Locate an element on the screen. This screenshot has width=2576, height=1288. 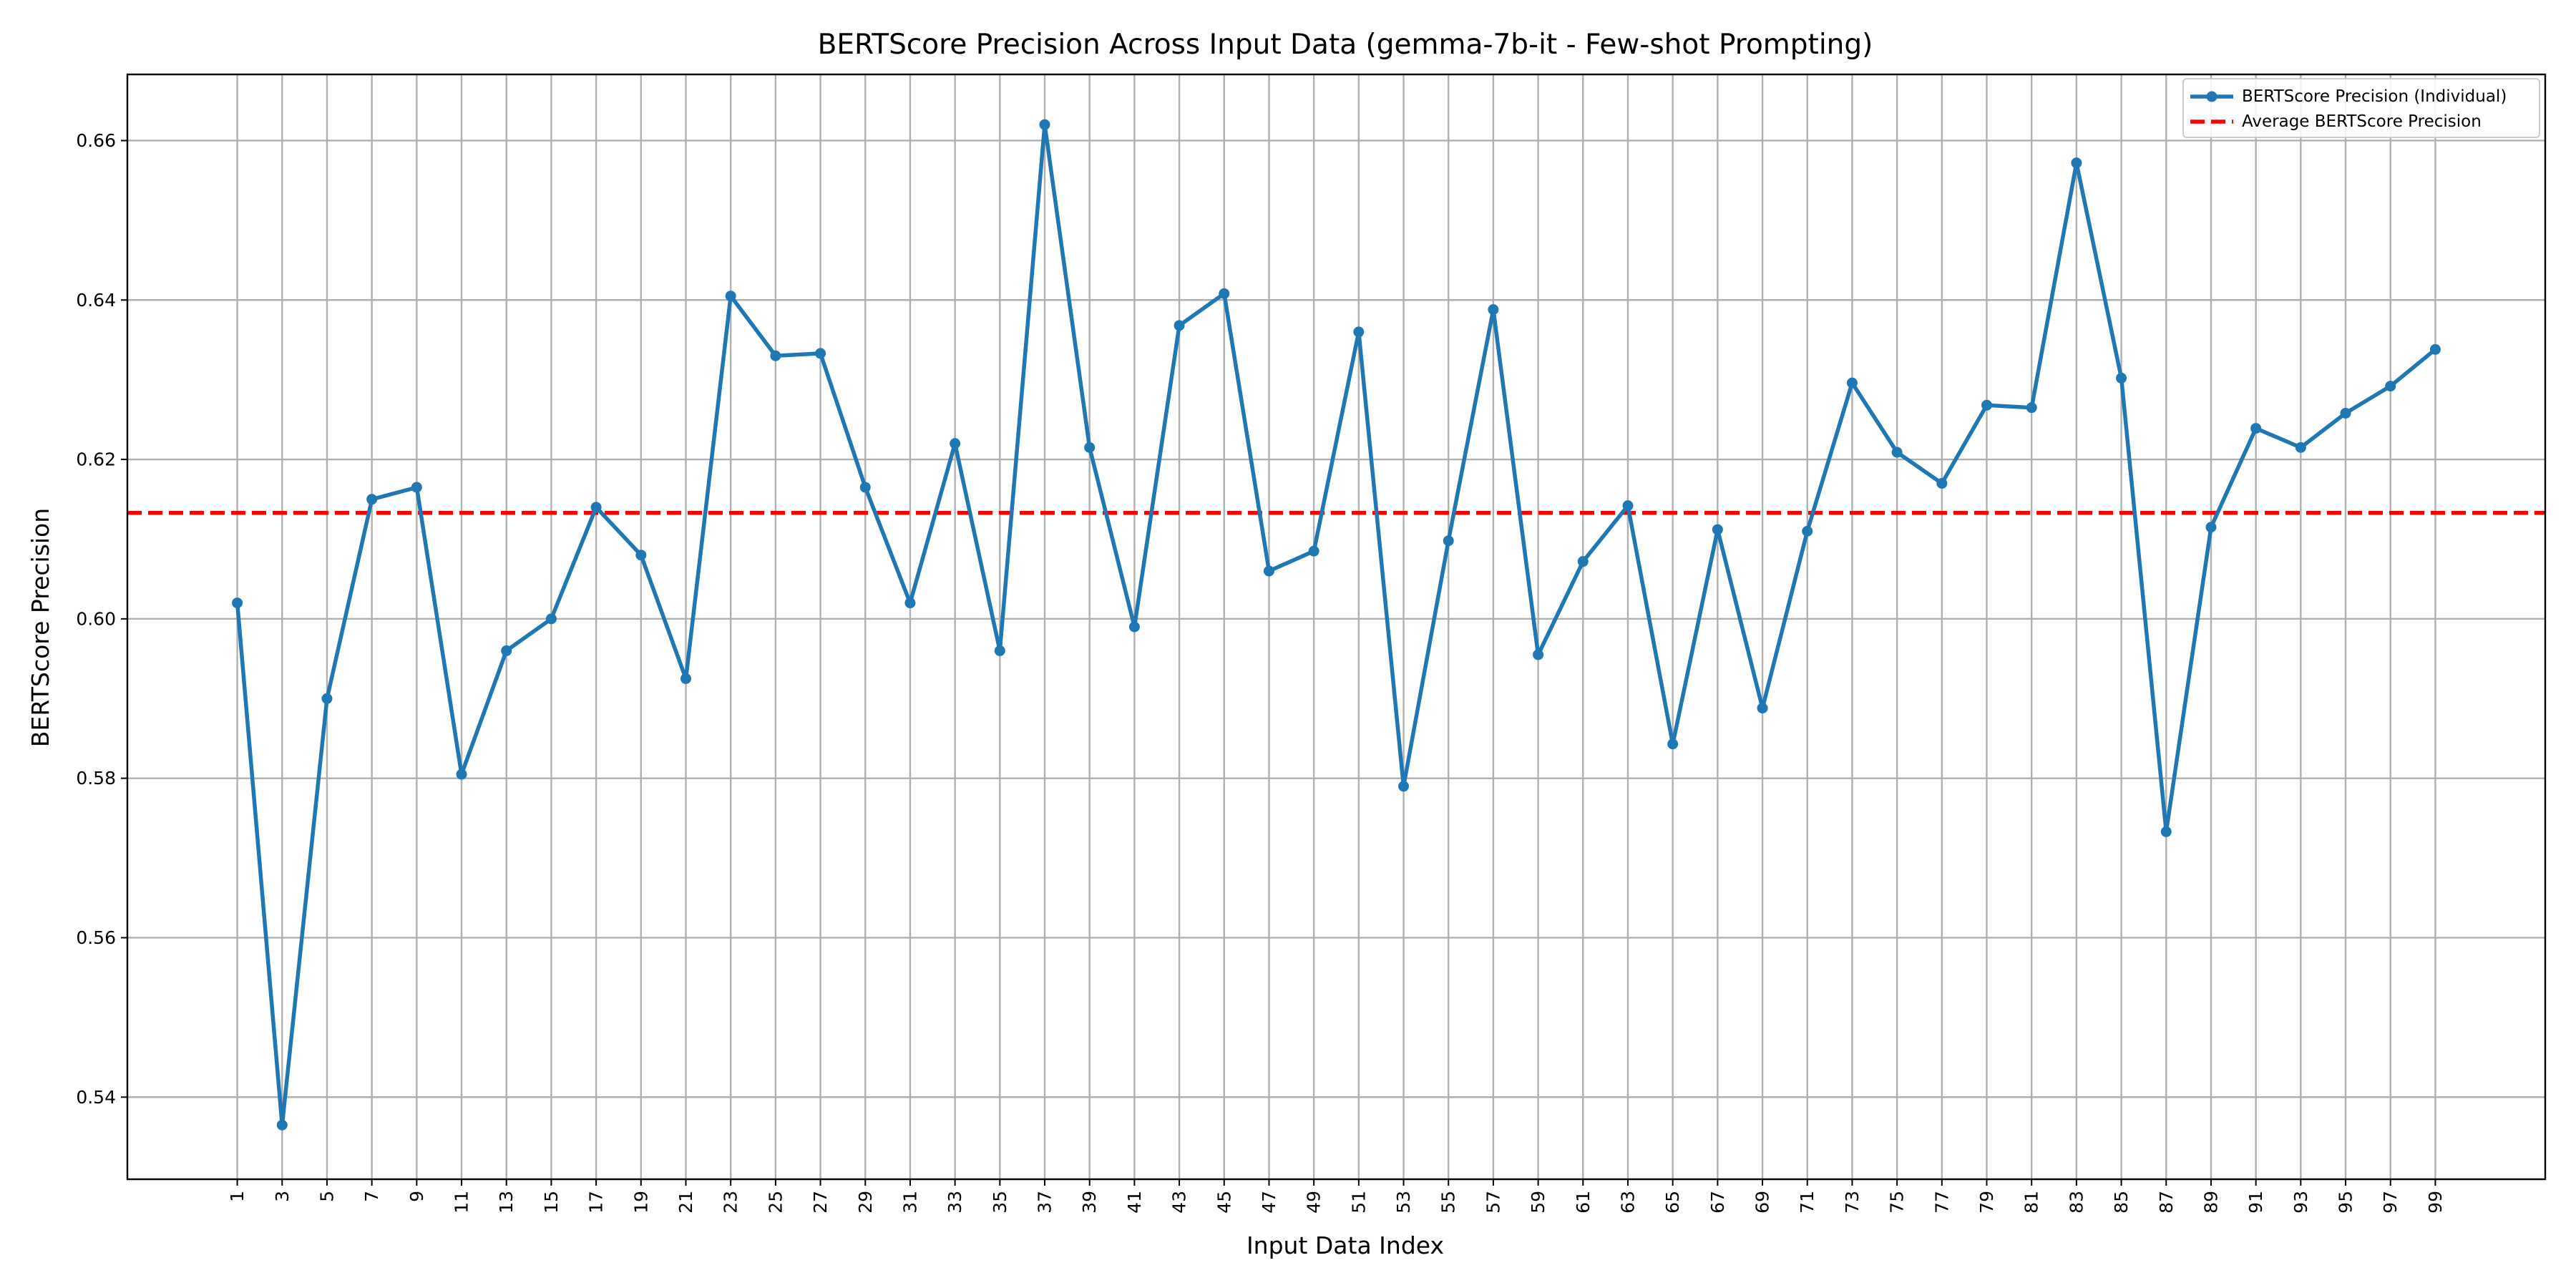
x-tick-label: 33 is located at coordinates (955, 1202).